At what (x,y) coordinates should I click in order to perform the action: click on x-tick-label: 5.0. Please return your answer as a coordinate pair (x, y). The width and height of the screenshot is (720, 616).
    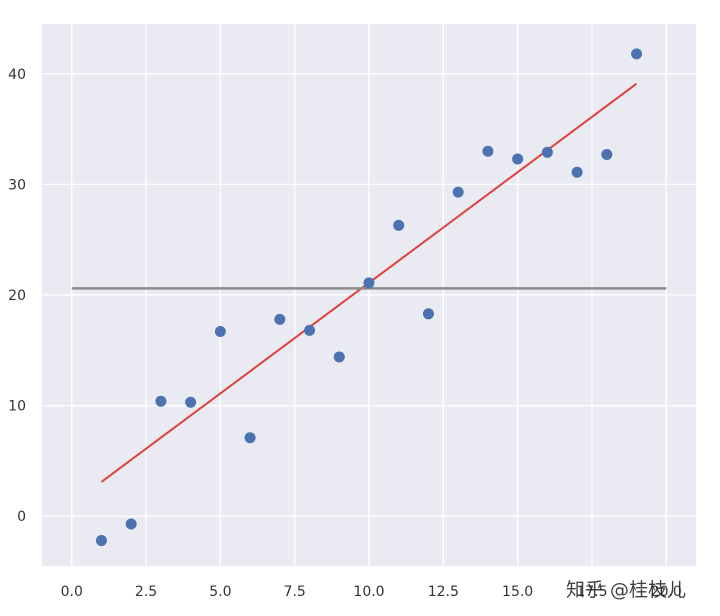
    Looking at the image, I should click on (220, 592).